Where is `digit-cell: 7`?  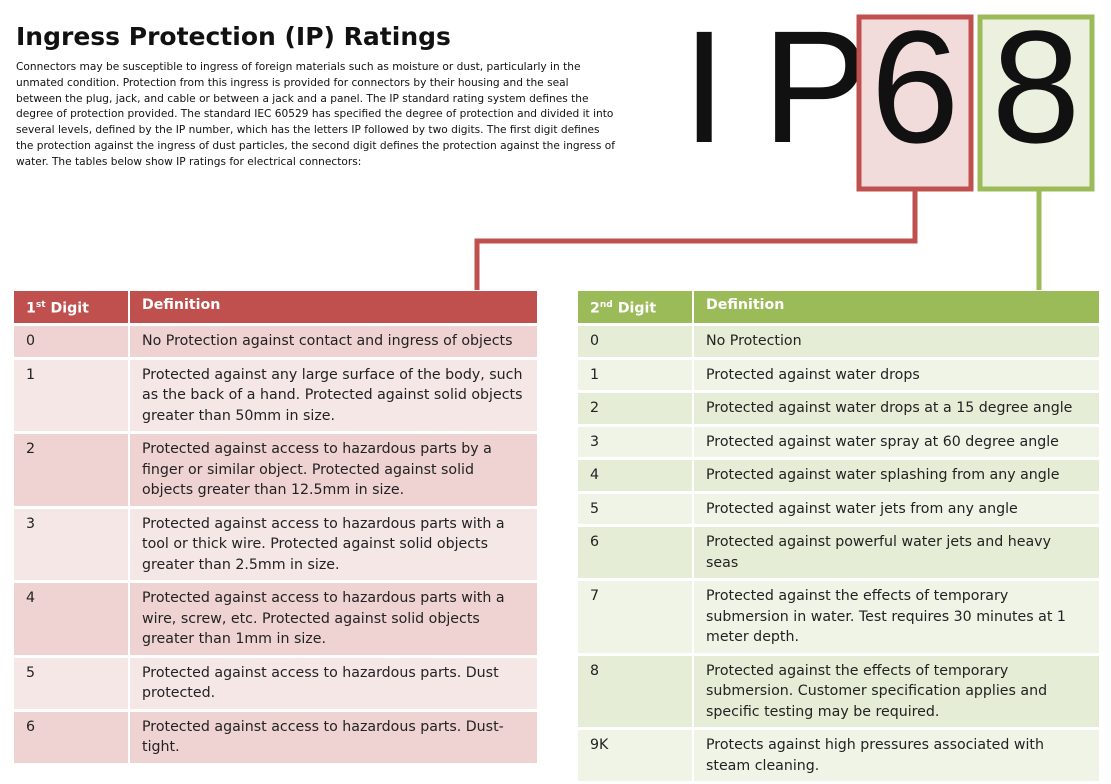
digit-cell: 7 is located at coordinates (636, 617).